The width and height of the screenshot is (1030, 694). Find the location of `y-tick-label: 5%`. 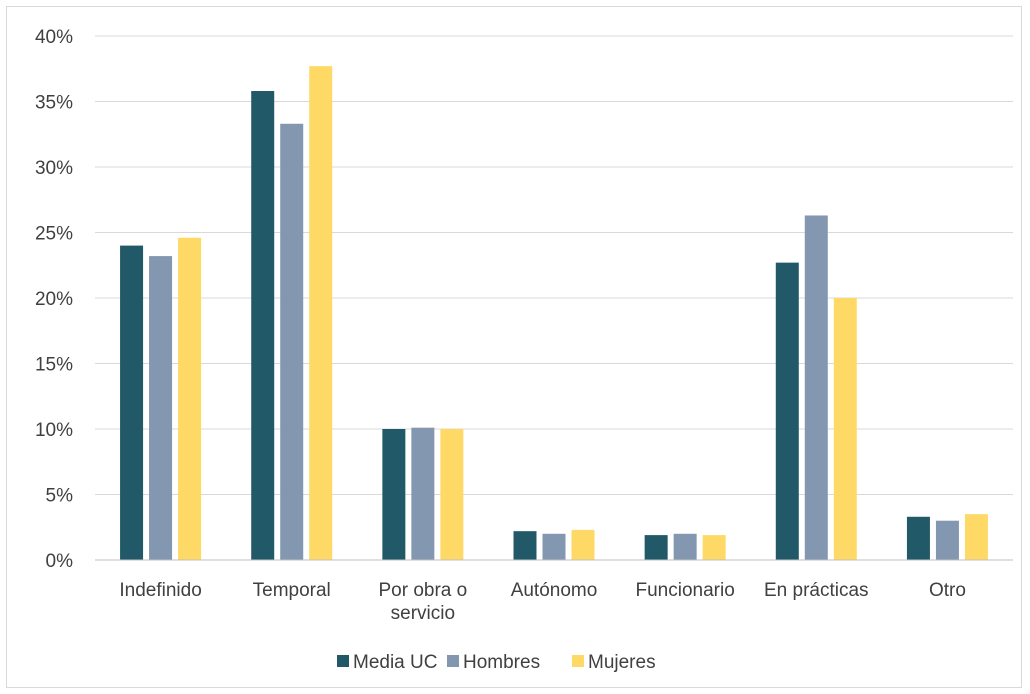

y-tick-label: 5% is located at coordinates (60, 496).